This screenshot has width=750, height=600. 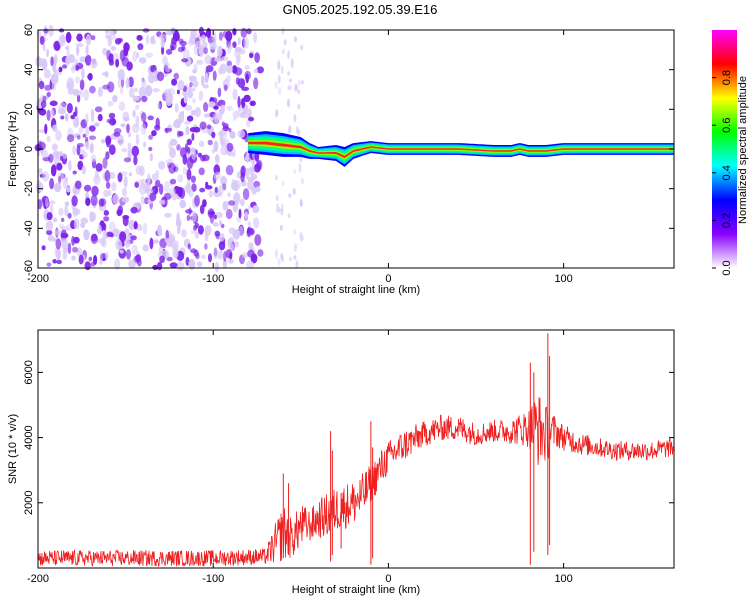 What do you see at coordinates (13, 149) in the screenshot?
I see `spectrogram-y-axis-title: Frequency (Hz)` at bounding box center [13, 149].